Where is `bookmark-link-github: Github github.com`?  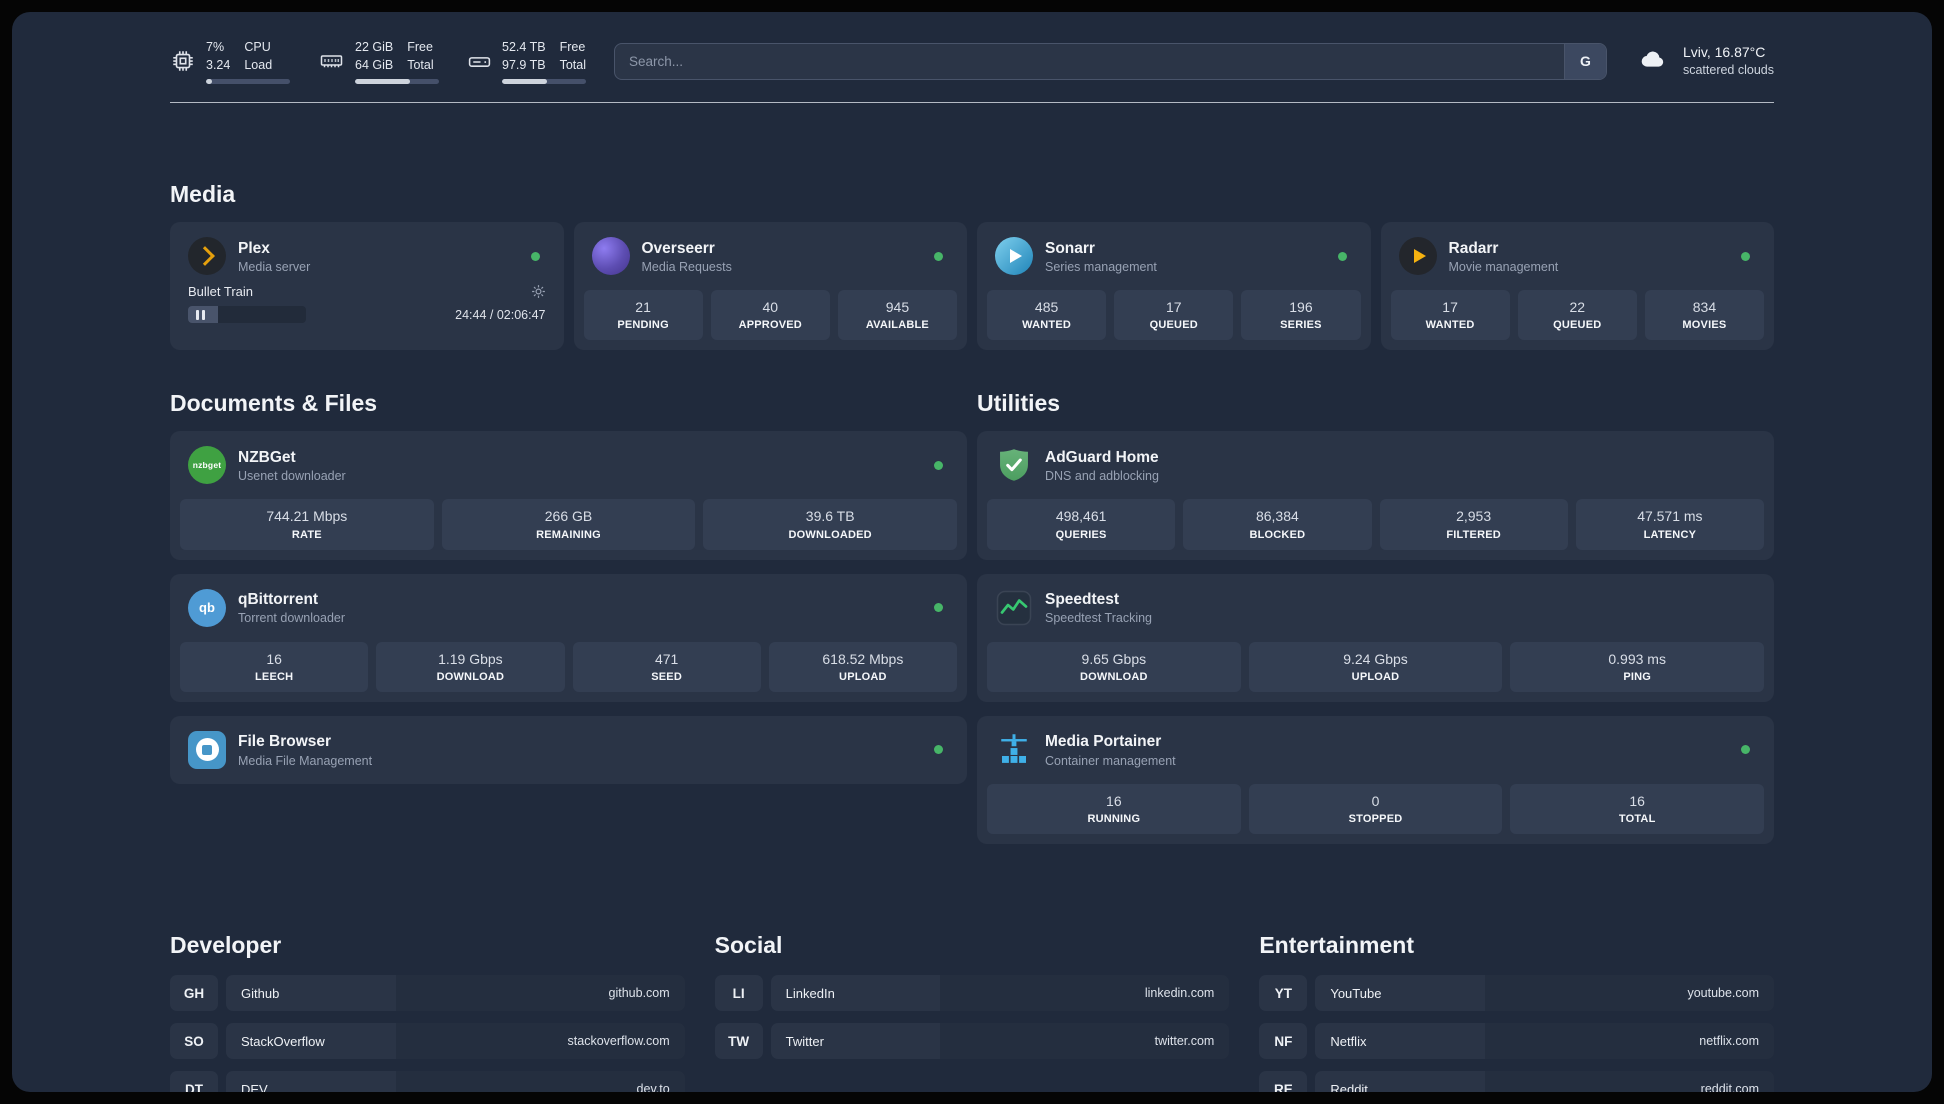 bookmark-link-github: Github github.com is located at coordinates (455, 993).